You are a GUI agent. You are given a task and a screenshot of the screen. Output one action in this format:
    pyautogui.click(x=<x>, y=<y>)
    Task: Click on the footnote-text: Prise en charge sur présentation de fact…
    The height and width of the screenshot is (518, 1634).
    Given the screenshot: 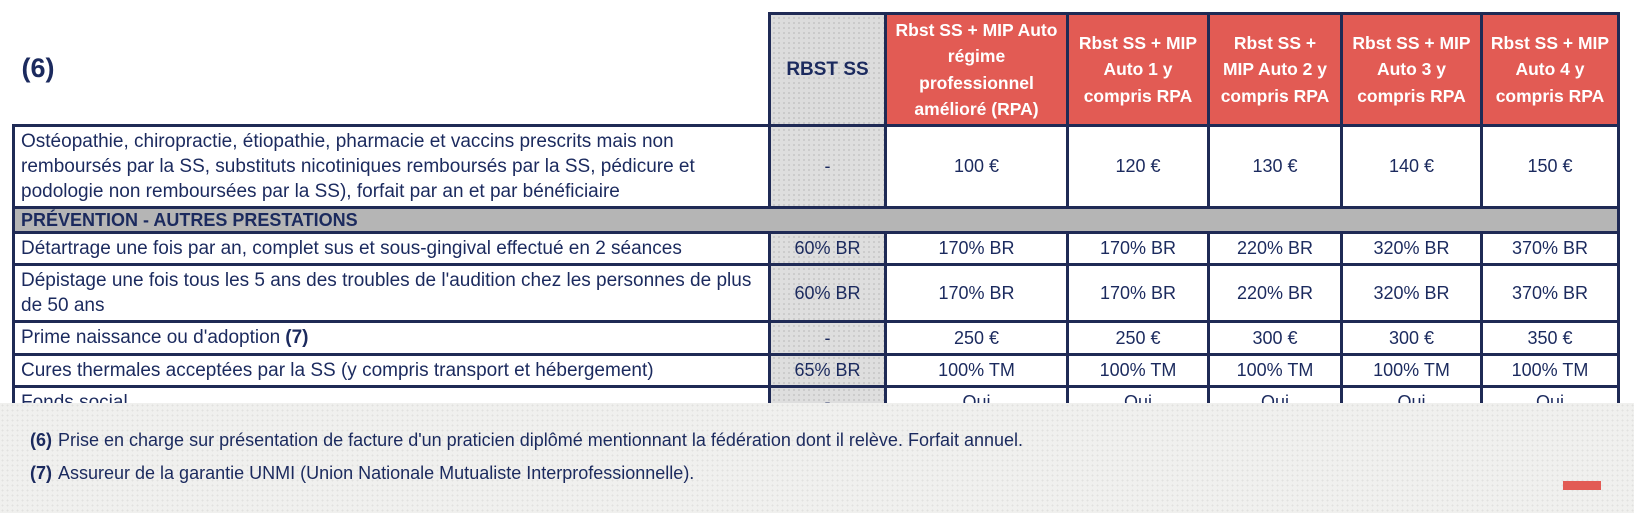 What is the action you would take?
    pyautogui.click(x=541, y=440)
    